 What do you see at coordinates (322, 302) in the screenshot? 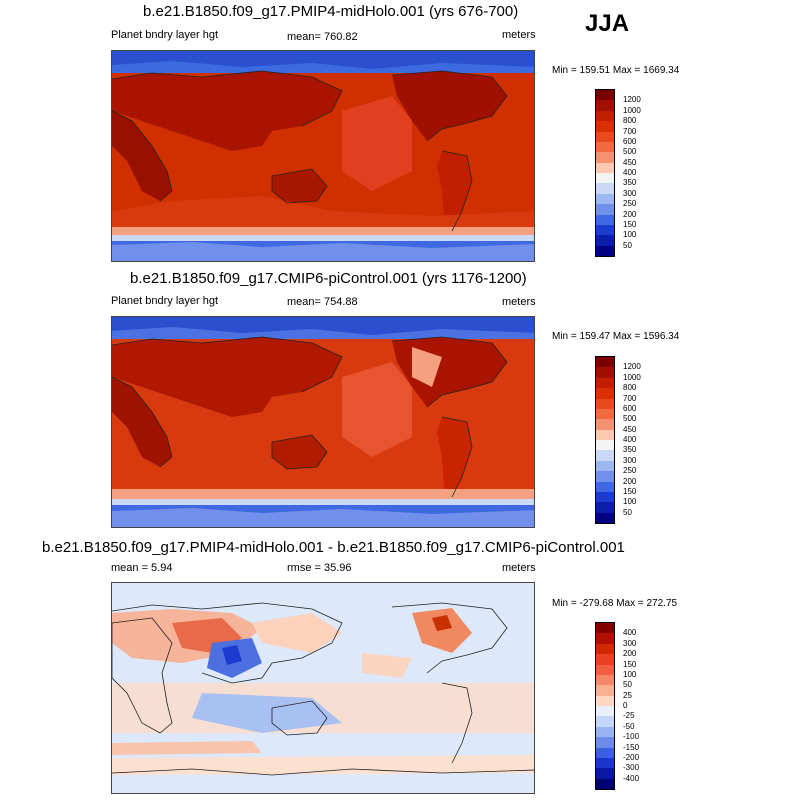
I see `panel2-mean-label: mean= 754.88` at bounding box center [322, 302].